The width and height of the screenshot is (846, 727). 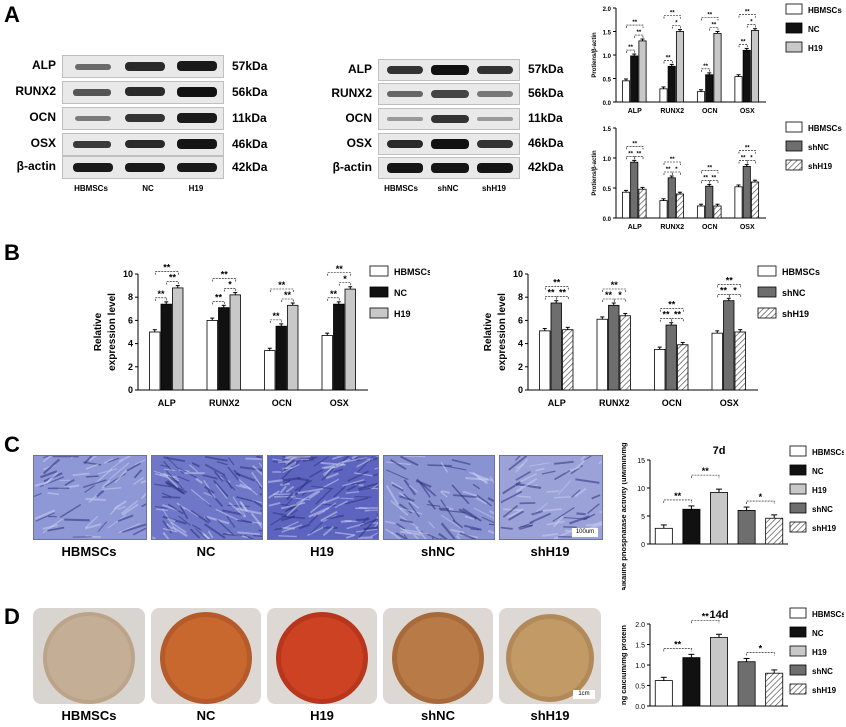 I want to click on panel-letter-a: A, so click(x=12, y=14).